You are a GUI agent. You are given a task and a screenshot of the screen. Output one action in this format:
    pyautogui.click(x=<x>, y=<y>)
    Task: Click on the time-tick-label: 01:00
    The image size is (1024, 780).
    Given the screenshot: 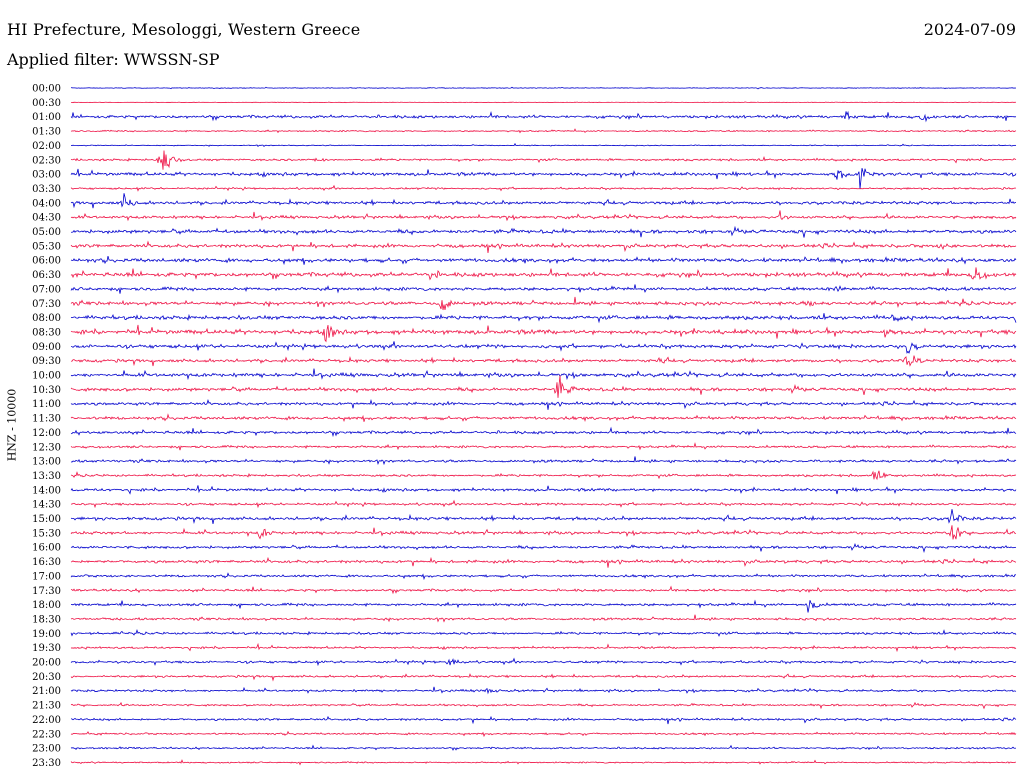 What is the action you would take?
    pyautogui.click(x=46, y=117)
    